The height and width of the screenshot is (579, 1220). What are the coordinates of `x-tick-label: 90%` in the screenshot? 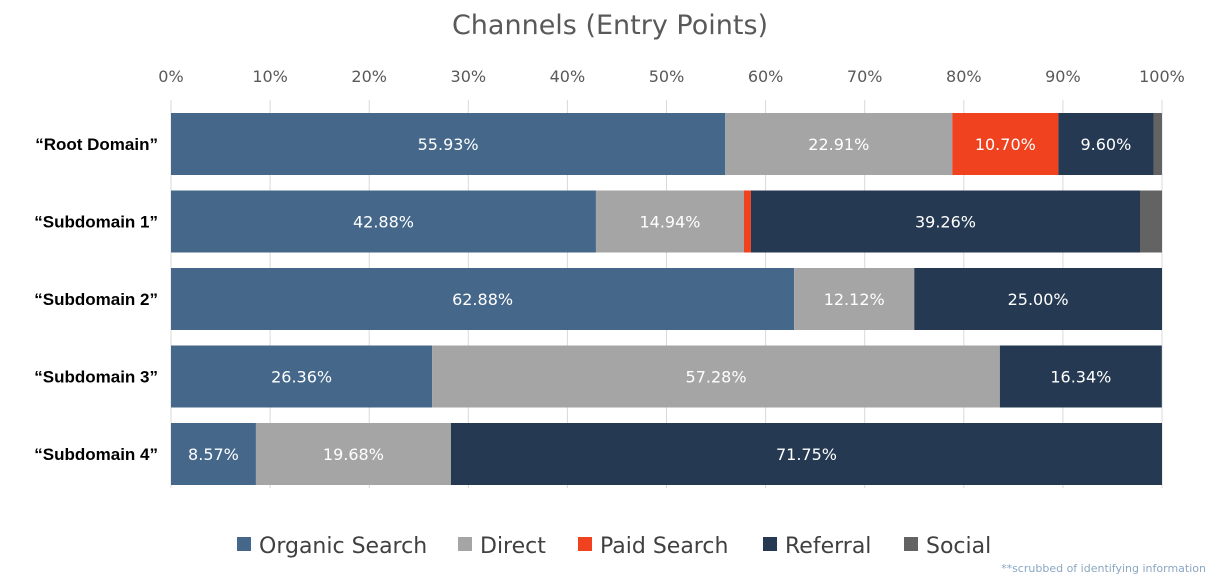 It's located at (1063, 76).